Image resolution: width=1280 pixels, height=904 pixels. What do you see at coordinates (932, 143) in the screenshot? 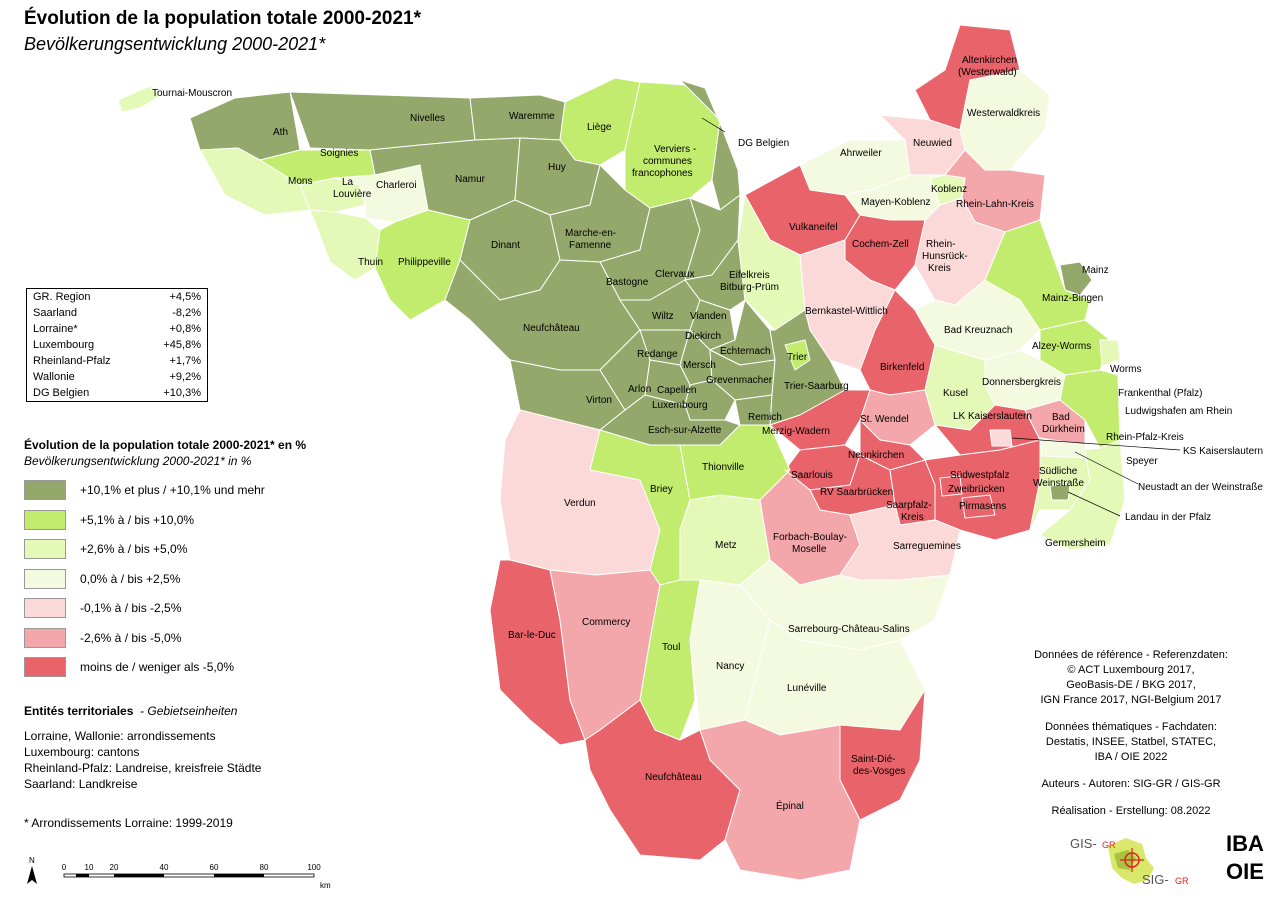
I see `map-label: Neuwied` at bounding box center [932, 143].